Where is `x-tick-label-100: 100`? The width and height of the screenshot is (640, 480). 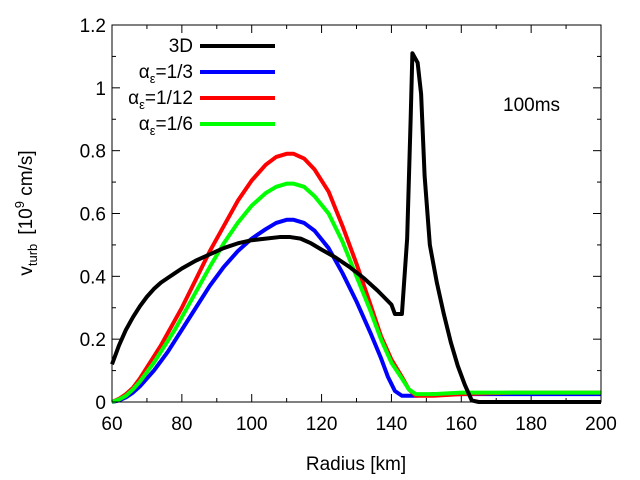
x-tick-label-100: 100 is located at coordinates (252, 424).